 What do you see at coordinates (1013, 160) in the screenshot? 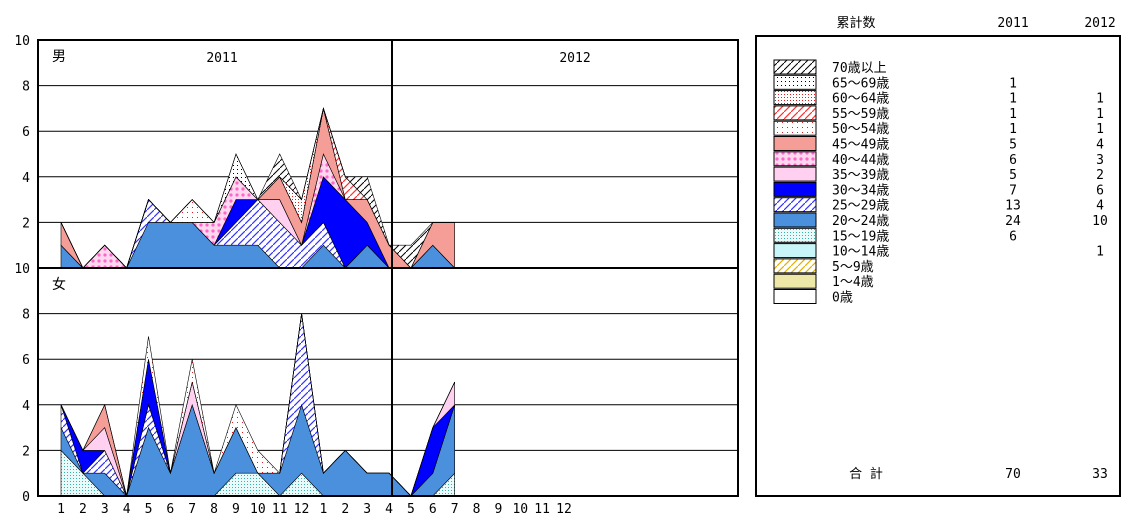
I see `legend-2011-40-44: 6` at bounding box center [1013, 160].